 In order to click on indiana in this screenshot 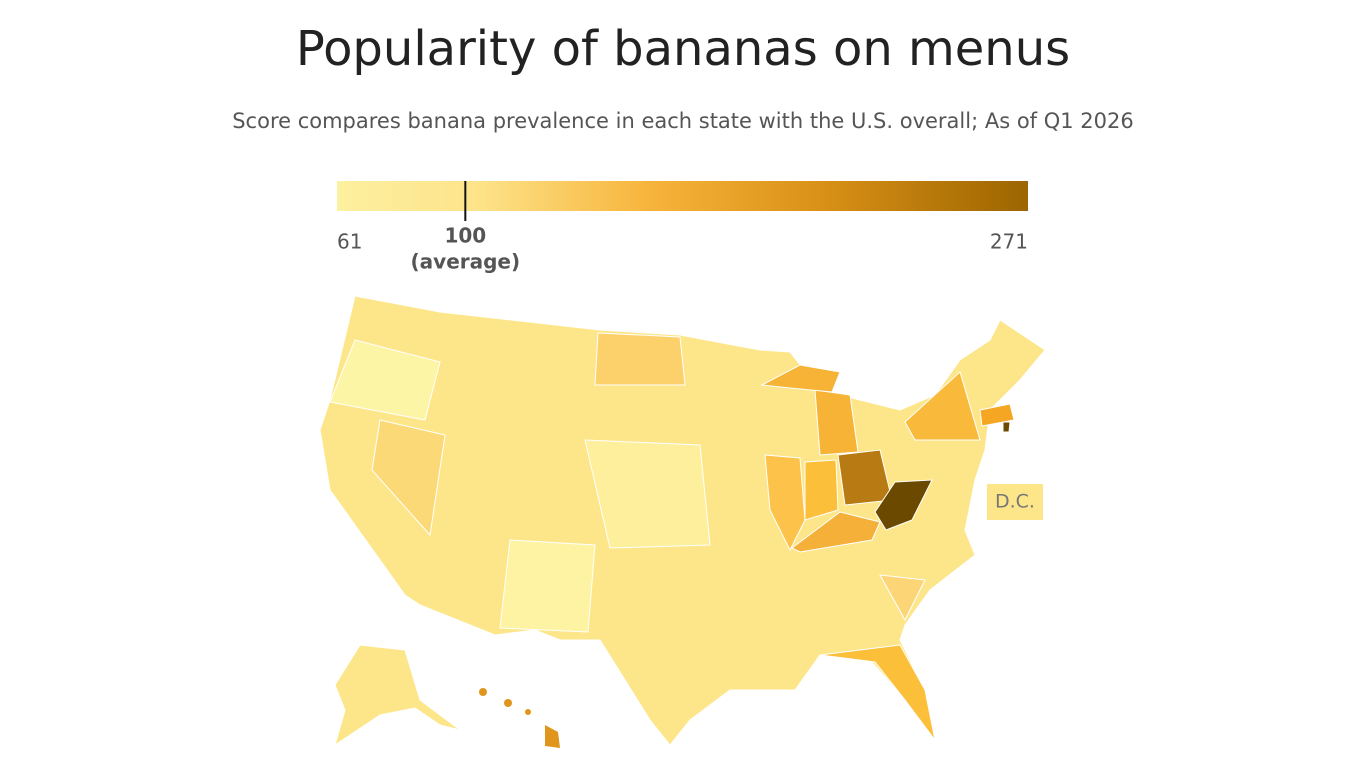, I will do `click(821, 490)`.